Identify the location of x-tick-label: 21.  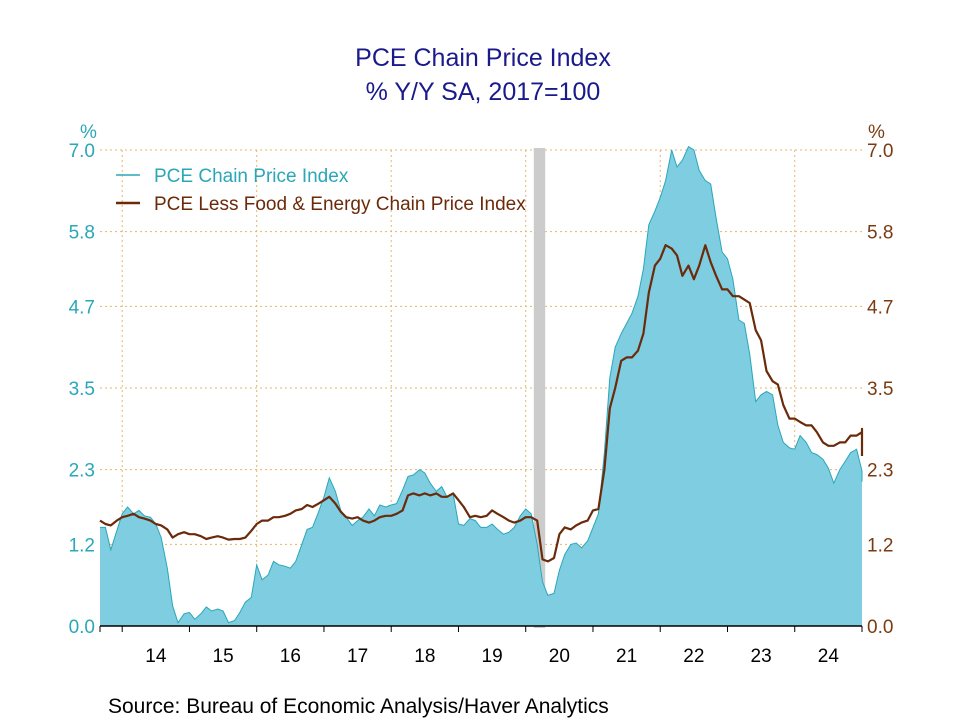
(626, 656).